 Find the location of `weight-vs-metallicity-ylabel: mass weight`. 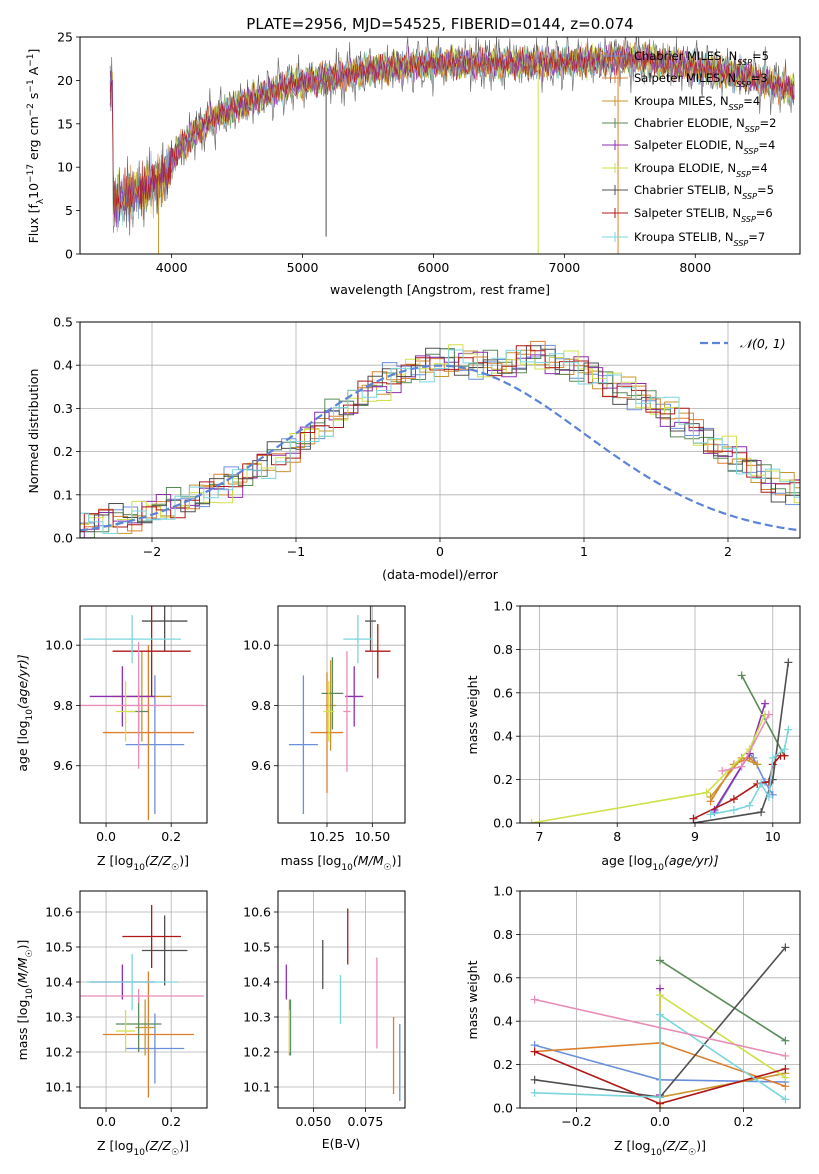

weight-vs-metallicity-ylabel: mass weight is located at coordinates (472, 999).